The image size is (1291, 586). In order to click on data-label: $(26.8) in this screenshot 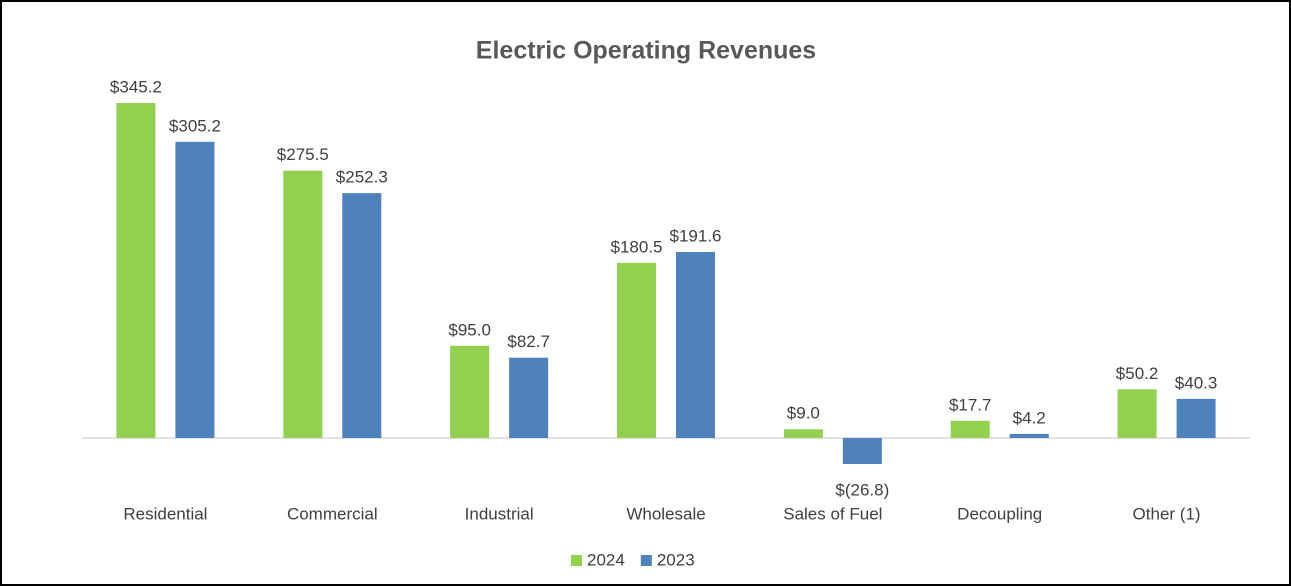, I will do `click(862, 489)`.